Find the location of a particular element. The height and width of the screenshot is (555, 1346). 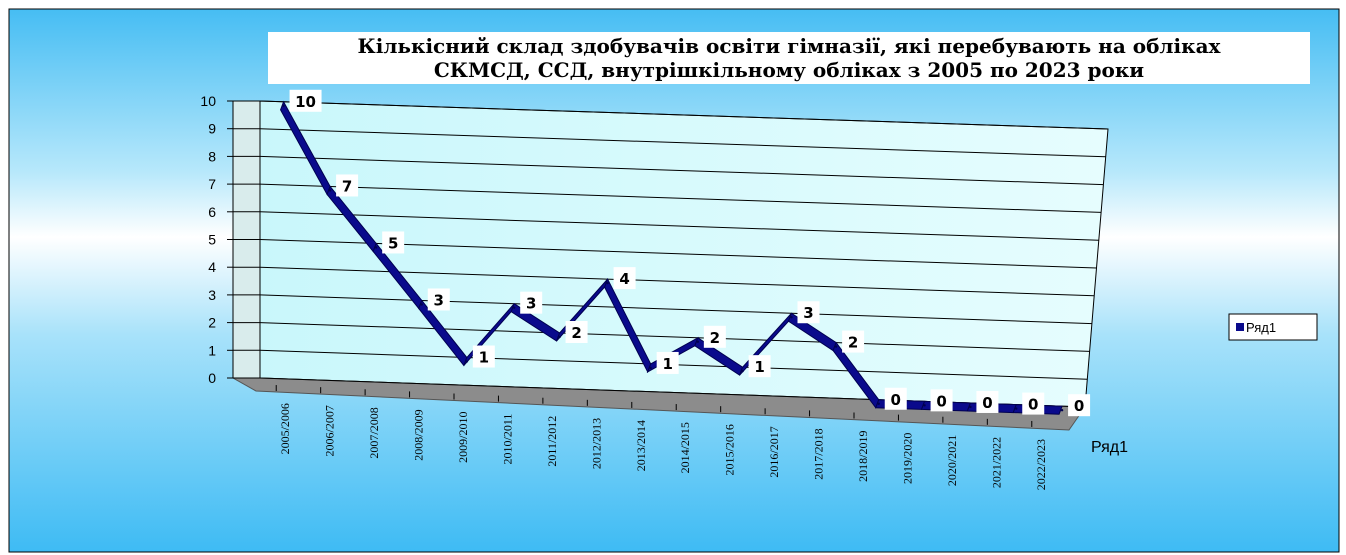

data-label: 5 is located at coordinates (393, 243).